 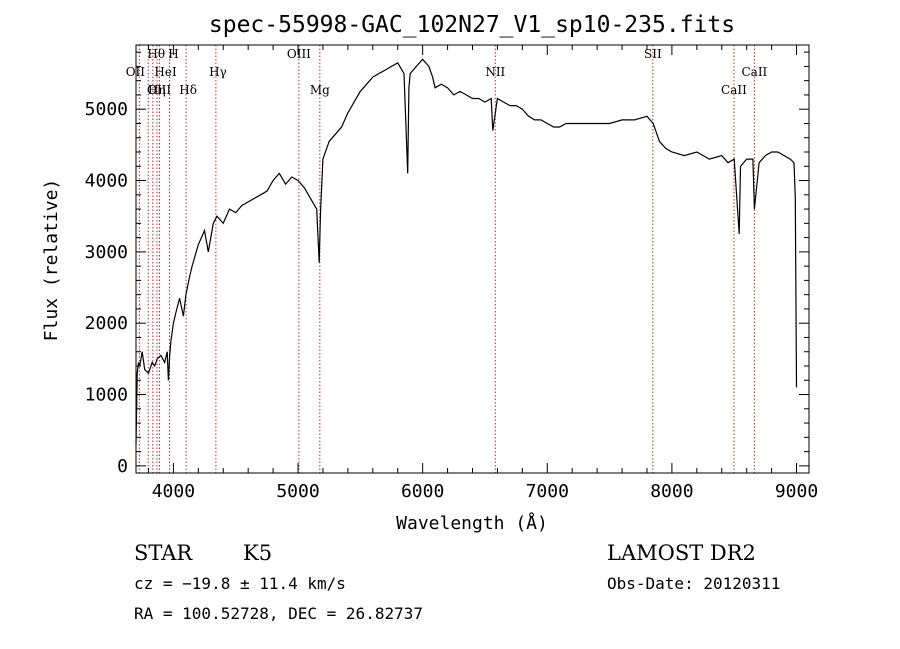 I want to click on line-label: Mg, so click(x=320, y=90).